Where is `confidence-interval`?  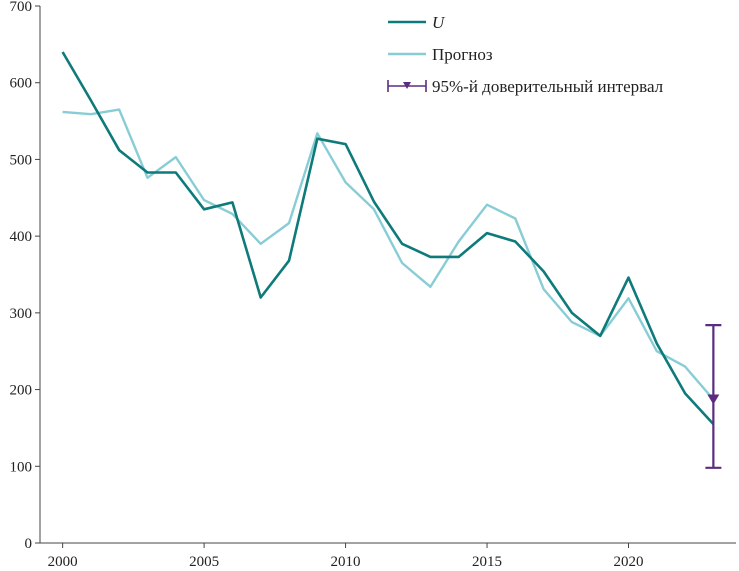
confidence-interval is located at coordinates (713, 396).